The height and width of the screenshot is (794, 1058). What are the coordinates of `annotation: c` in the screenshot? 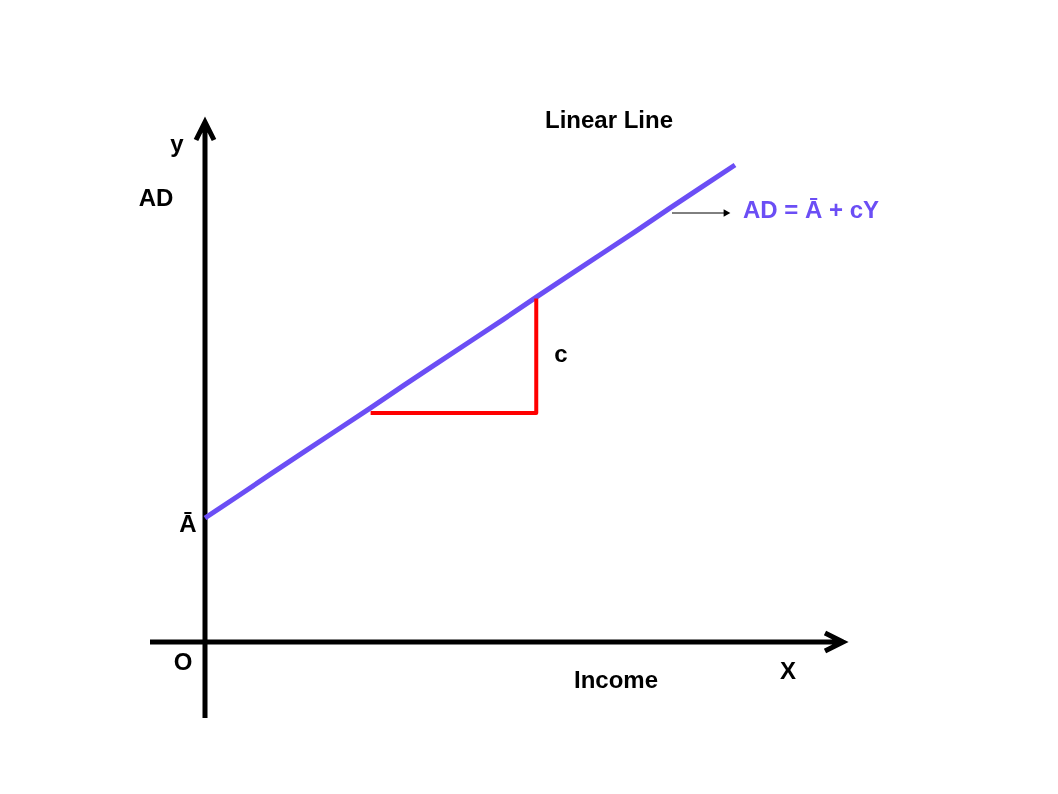 It's located at (561, 353).